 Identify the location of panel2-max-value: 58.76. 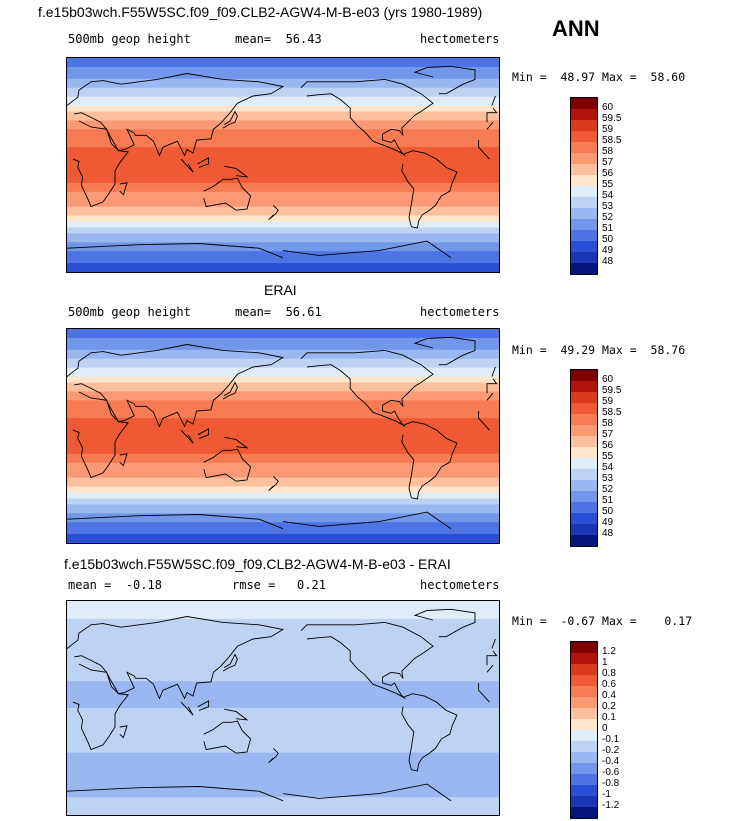
(668, 350).